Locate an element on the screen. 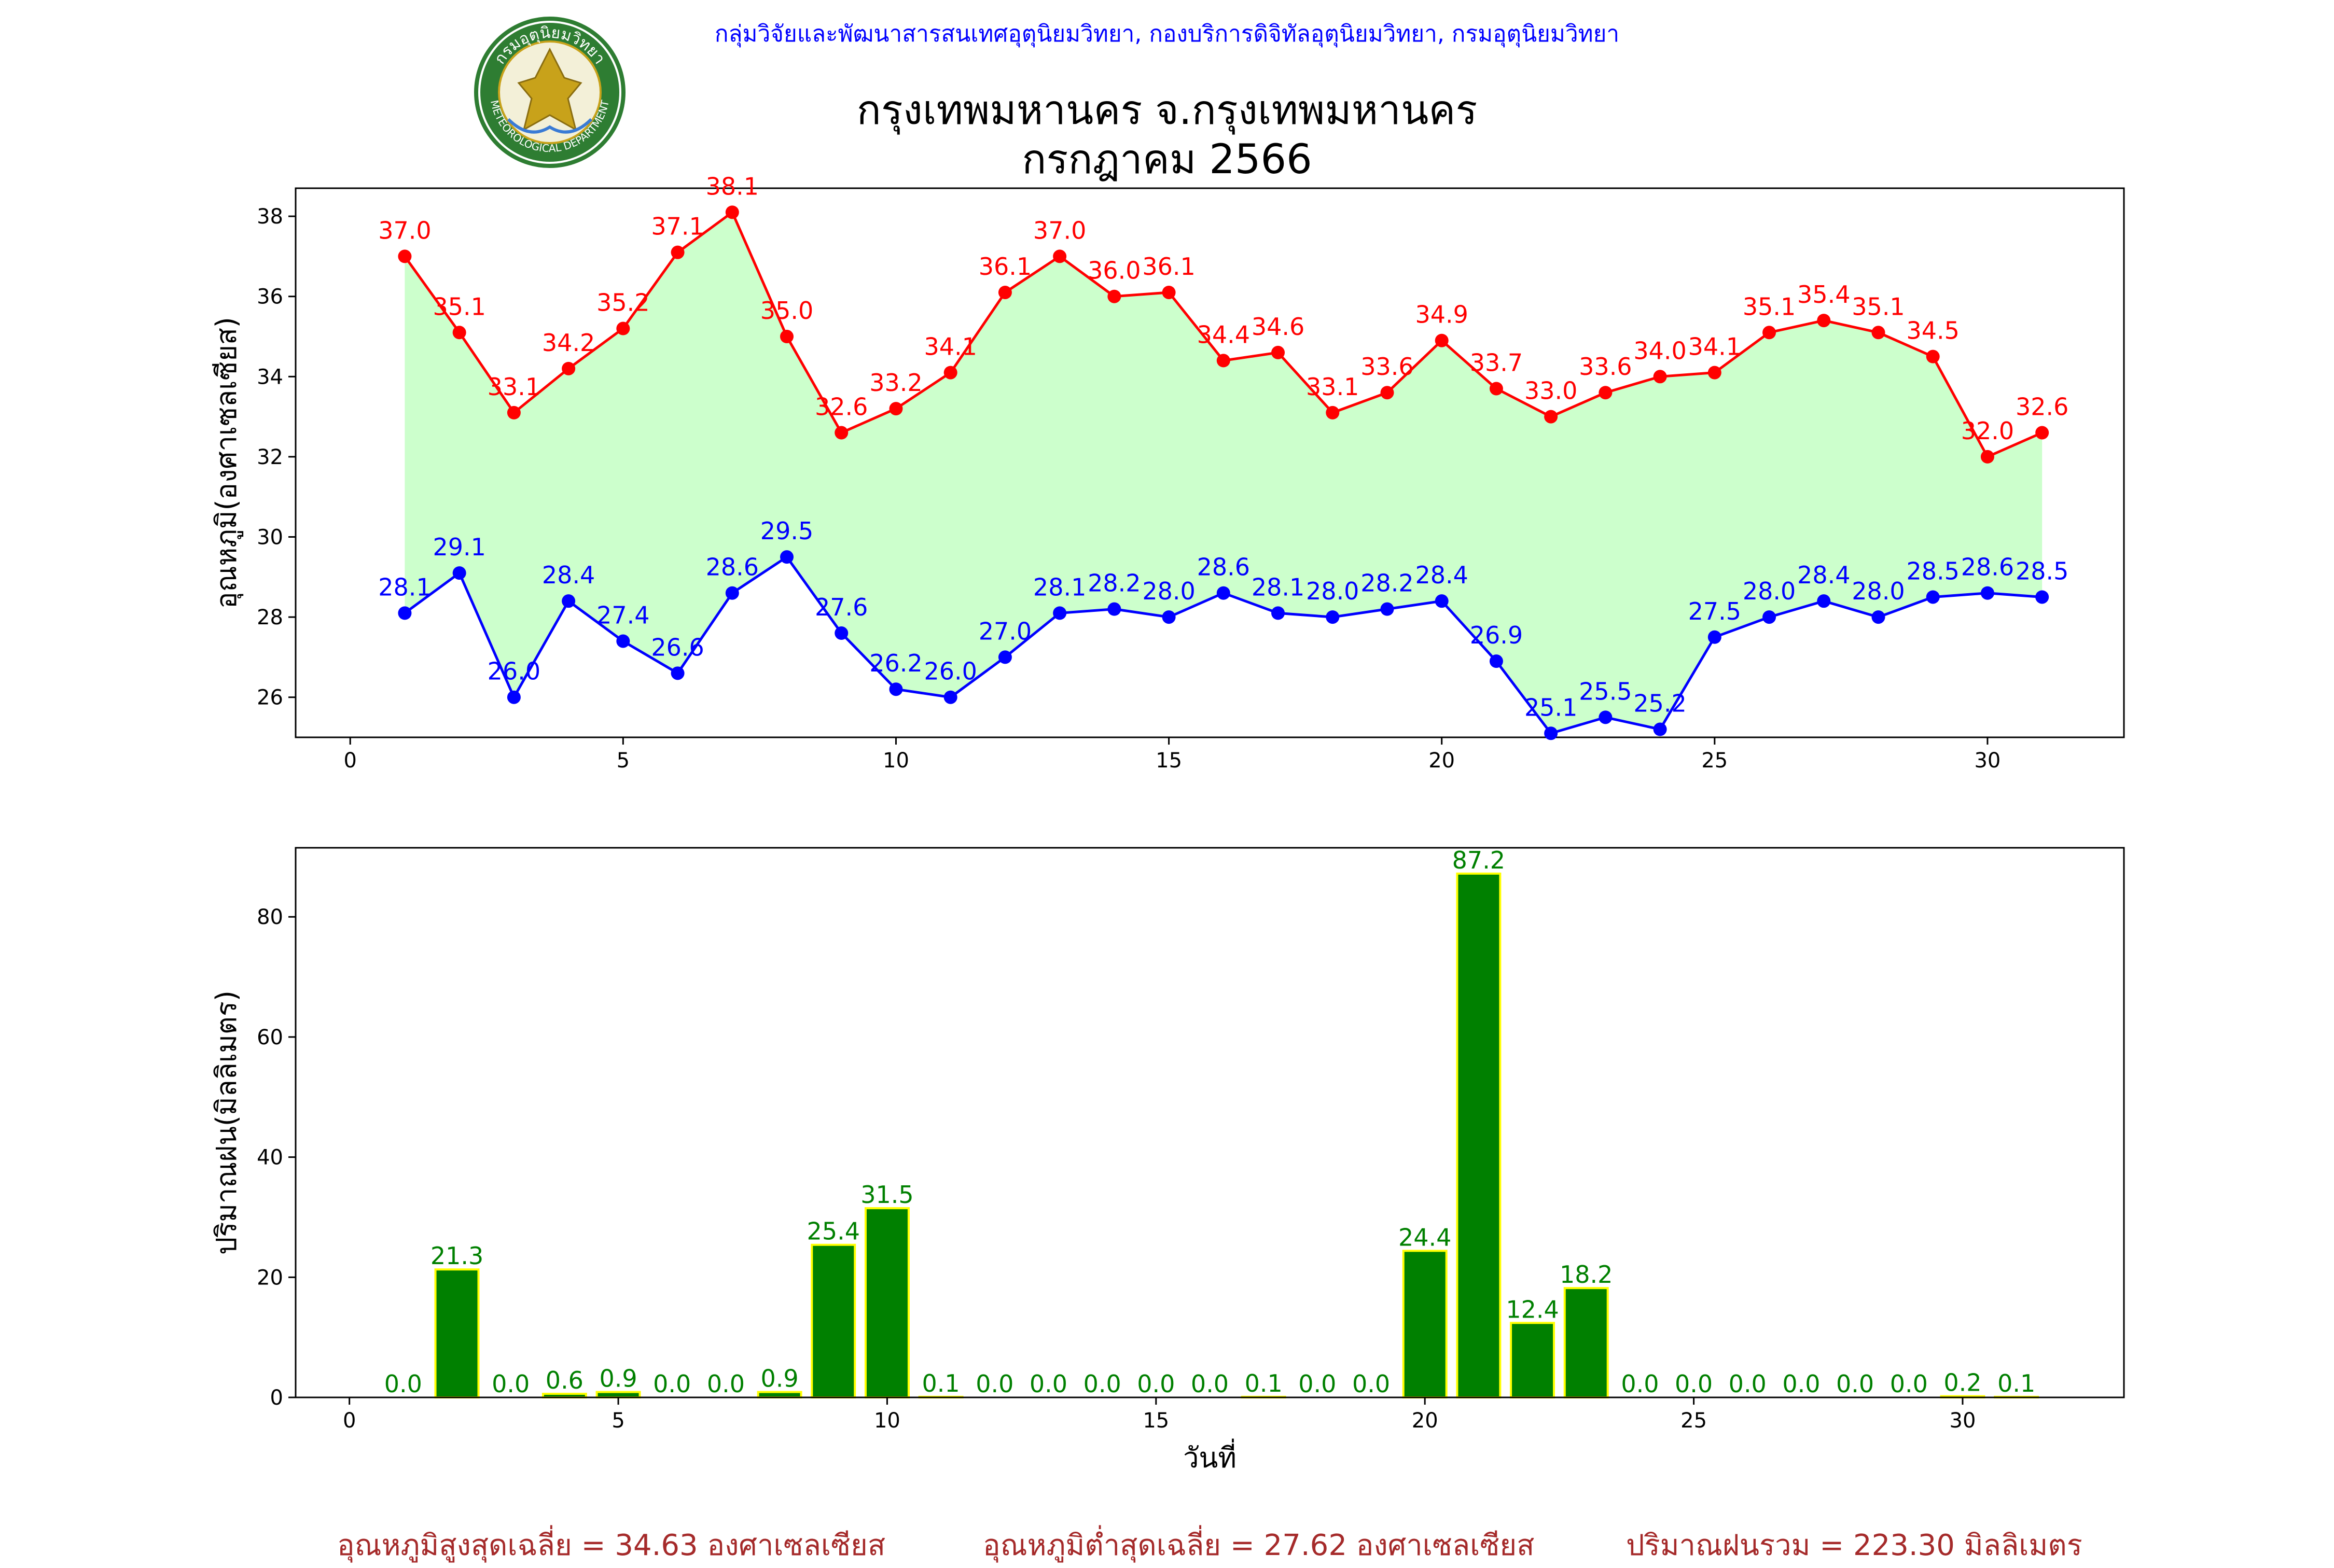  rainfall-label: 21.3 is located at coordinates (456, 1256).